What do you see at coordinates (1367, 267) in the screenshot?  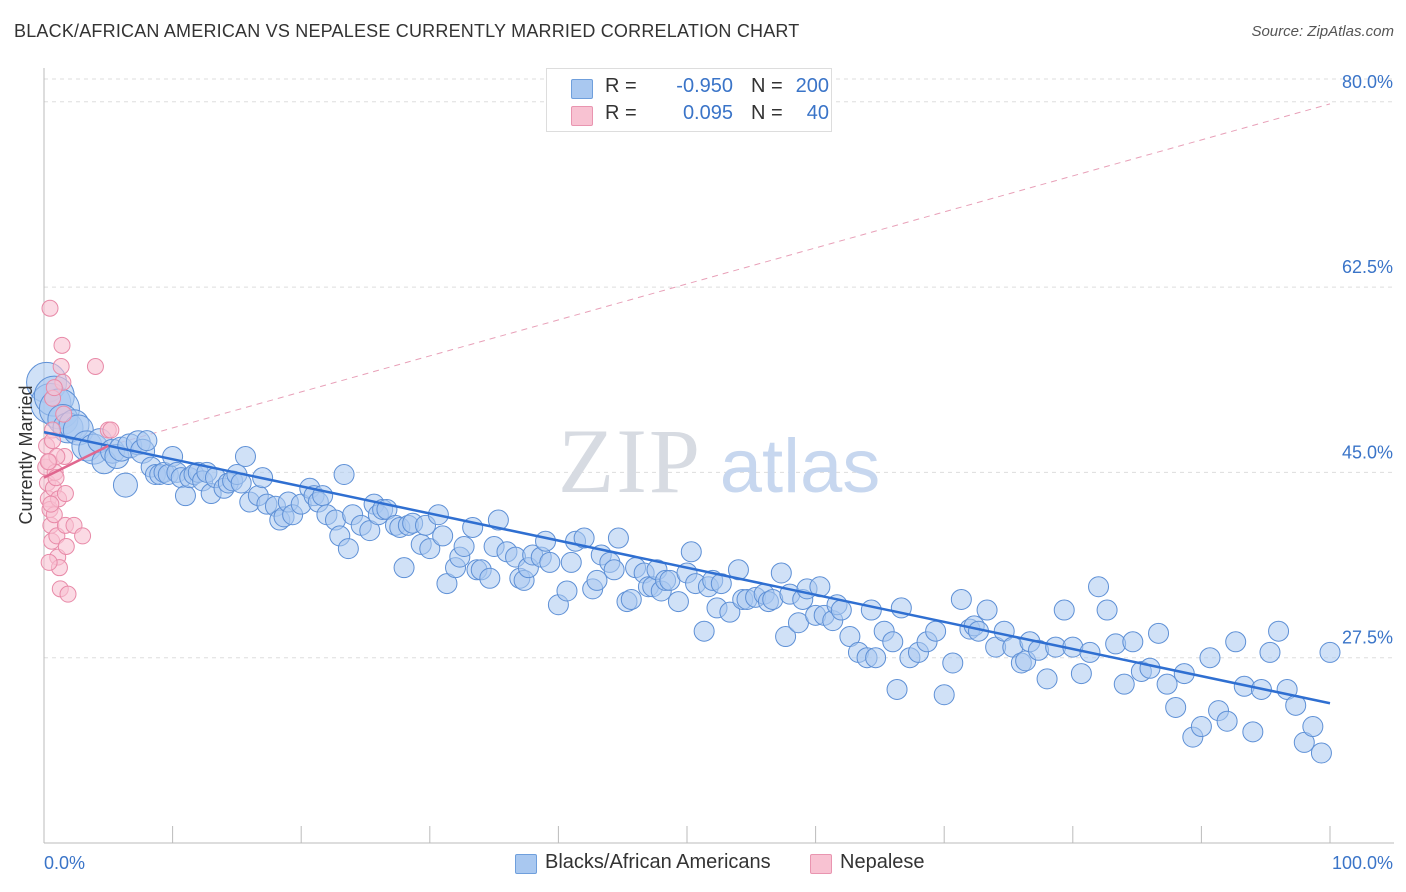 I see `y-tick-label: 62.5%` at bounding box center [1367, 267].